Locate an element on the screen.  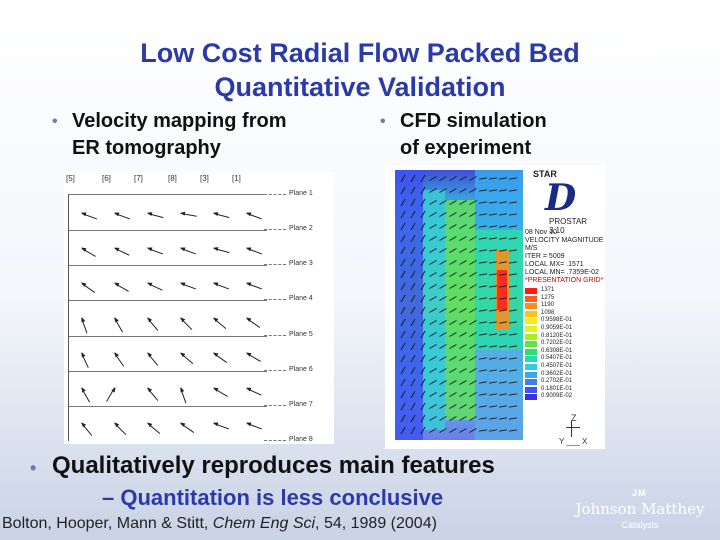
scale-entry: 0.6308E-01 is located at coordinates (565, 352).